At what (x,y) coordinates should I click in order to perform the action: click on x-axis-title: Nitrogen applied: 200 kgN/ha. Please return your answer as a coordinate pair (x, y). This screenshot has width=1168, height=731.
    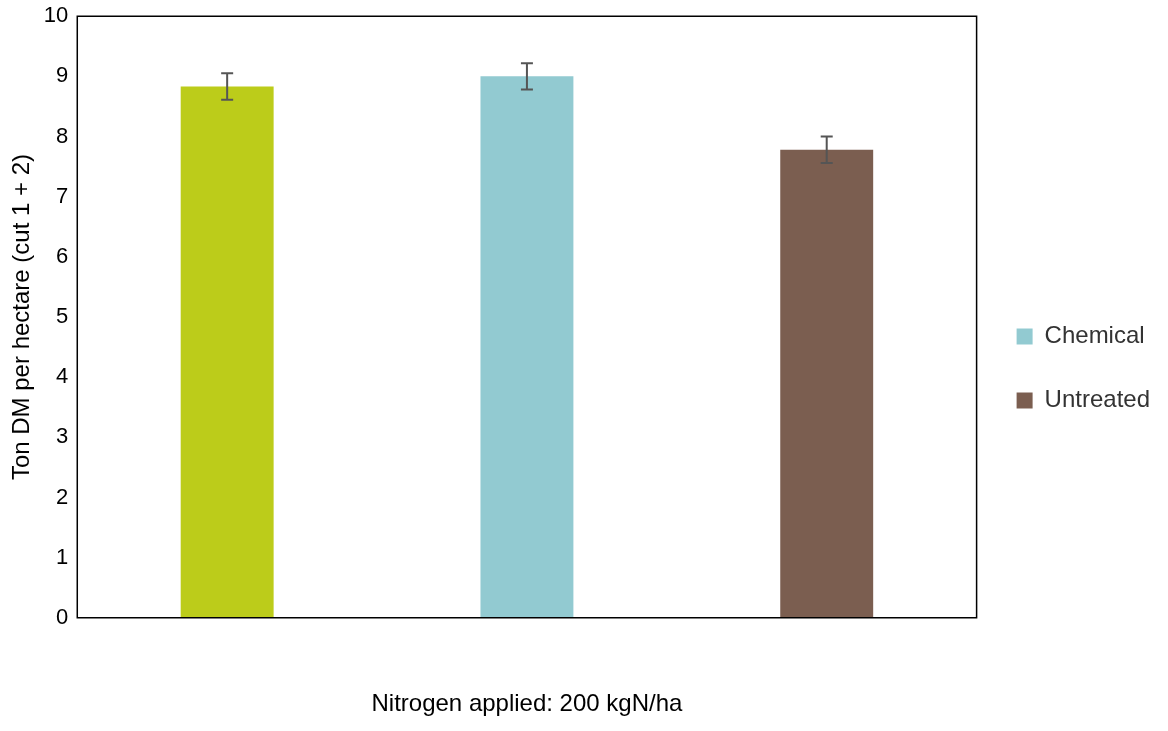
    Looking at the image, I should click on (527, 703).